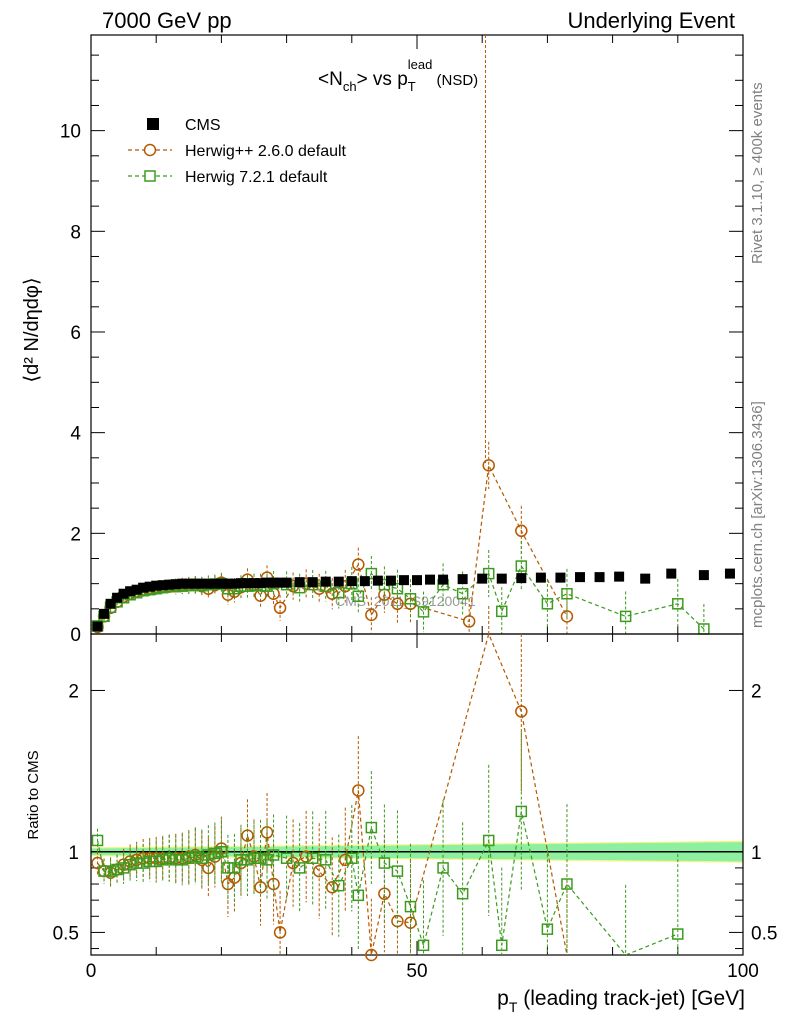 The height and width of the screenshot is (1024, 786). Describe the element at coordinates (398, 75) in the screenshot. I see `main-title: <Nch> vs pTlead (NSD)` at that location.